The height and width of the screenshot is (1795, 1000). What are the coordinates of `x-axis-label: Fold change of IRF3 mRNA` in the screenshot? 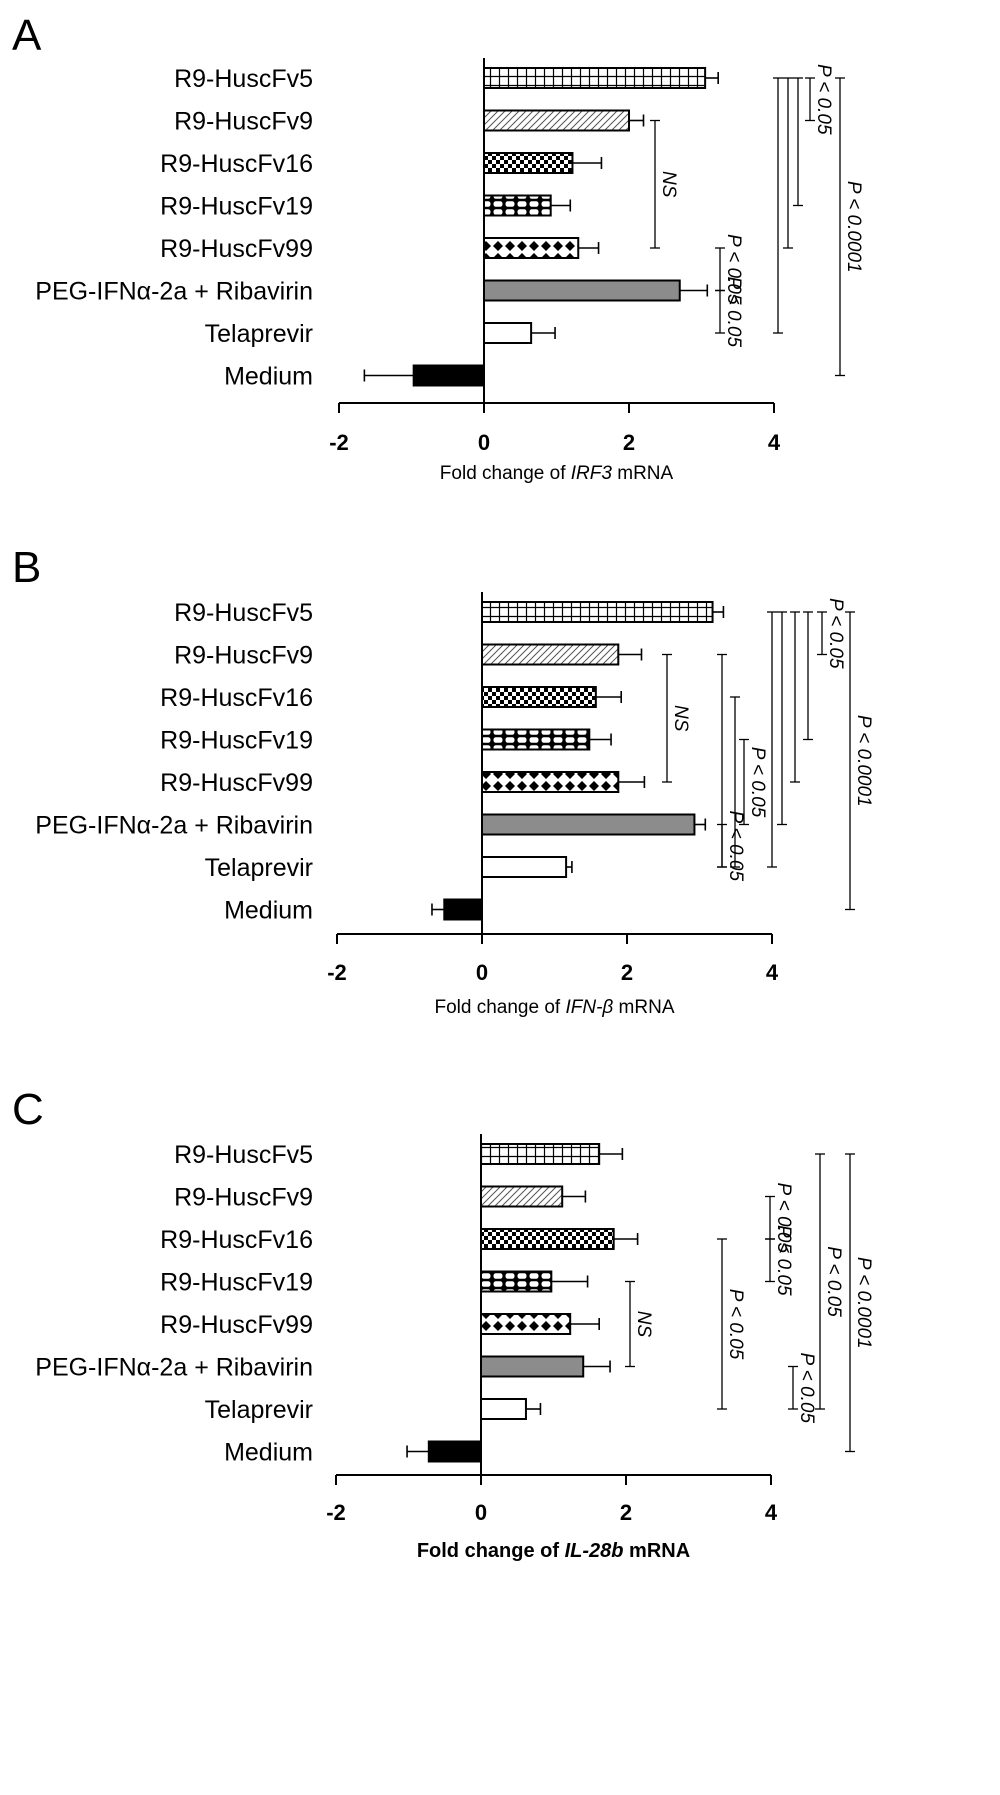 It's located at (557, 473).